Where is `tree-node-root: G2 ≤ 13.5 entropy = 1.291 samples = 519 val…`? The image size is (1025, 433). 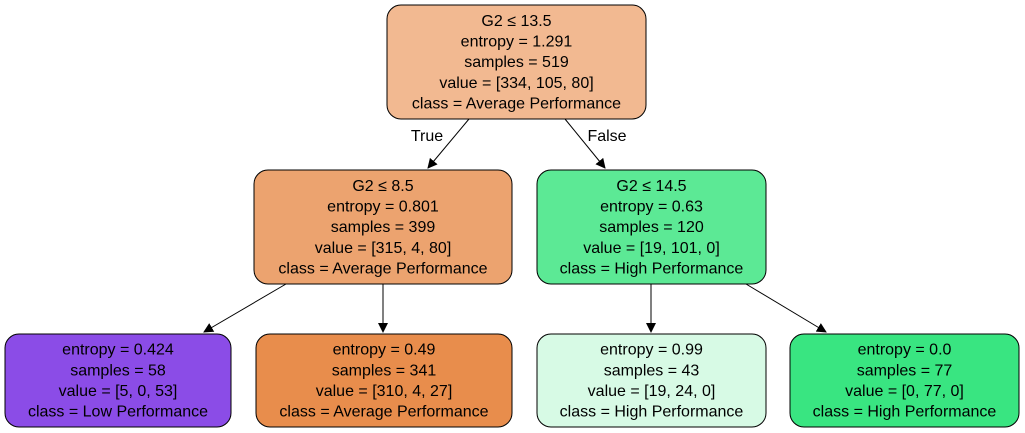 tree-node-root: G2 ≤ 13.5 entropy = 1.291 samples = 519 val… is located at coordinates (516, 62).